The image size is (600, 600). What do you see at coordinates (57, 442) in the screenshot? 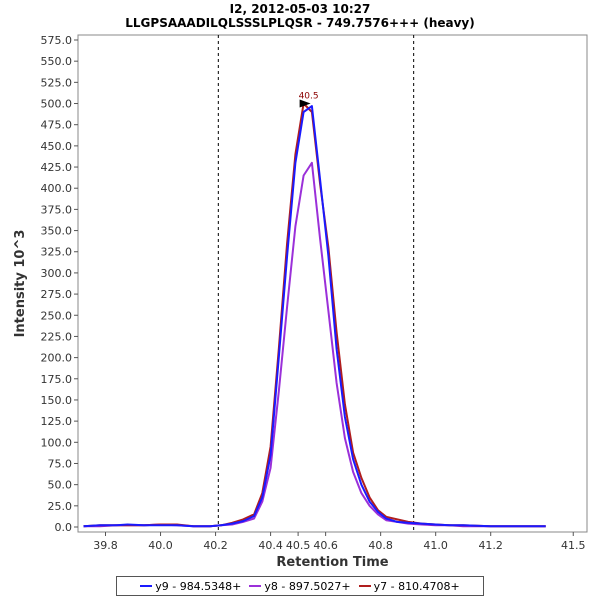
I see `y-tick-label: 100.0` at bounding box center [57, 442].